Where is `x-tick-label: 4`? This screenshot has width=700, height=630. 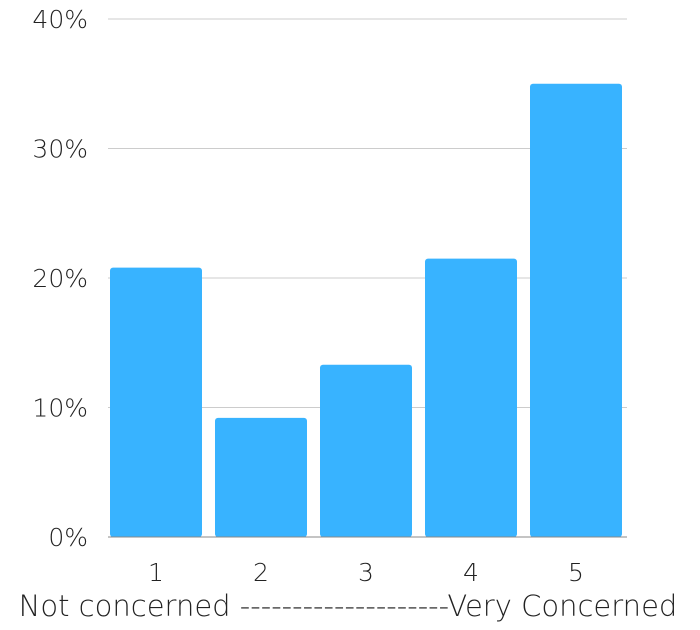
x-tick-label: 4 is located at coordinates (471, 572).